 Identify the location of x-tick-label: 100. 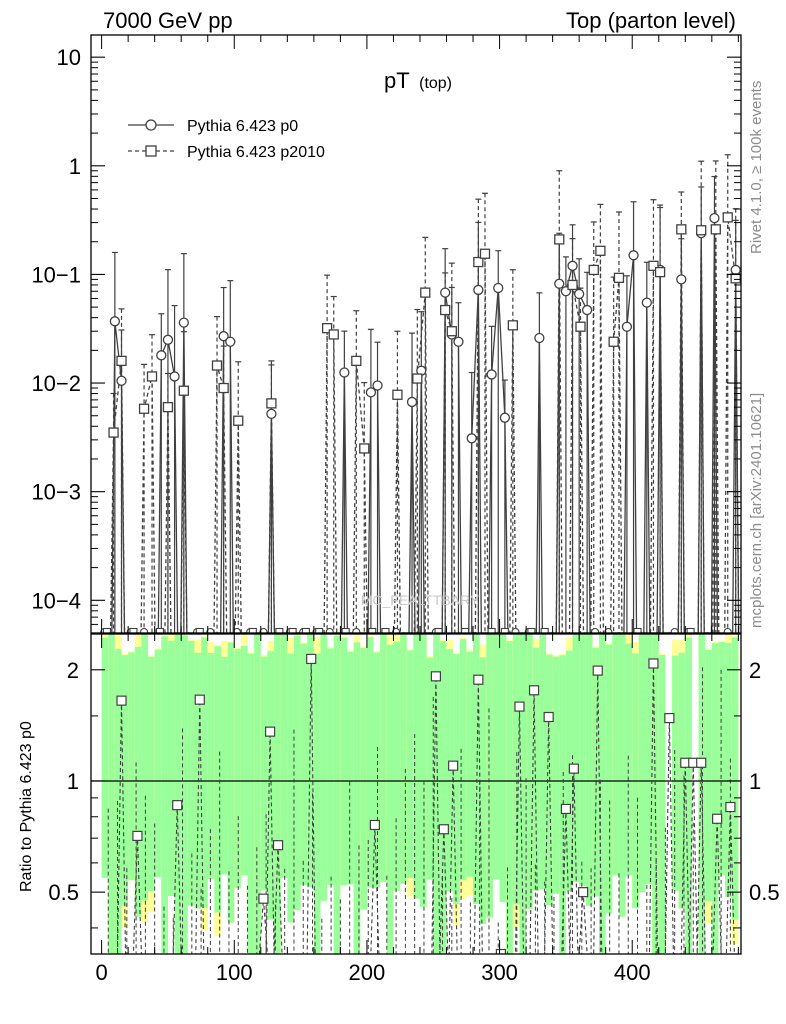
(234, 972).